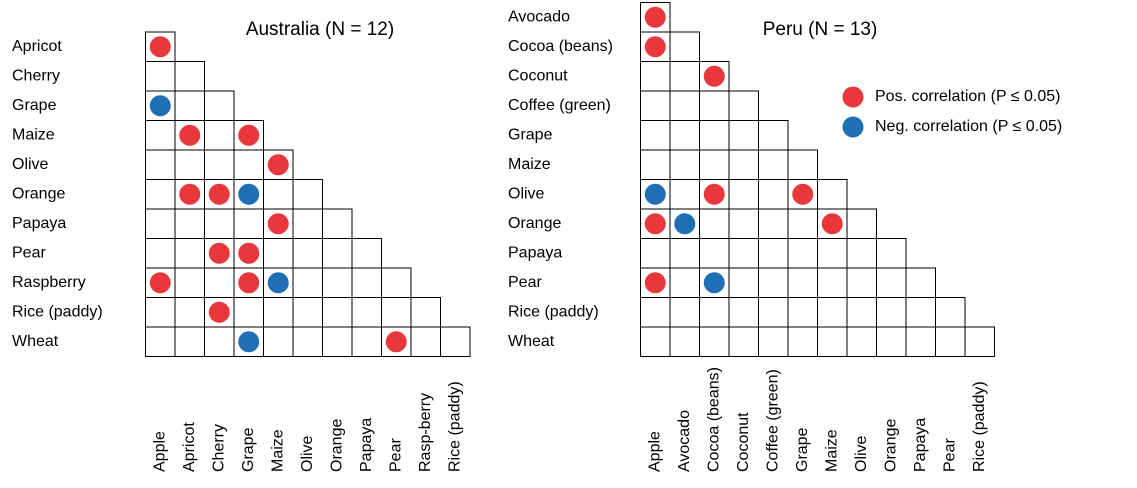  Describe the element at coordinates (529, 164) in the screenshot. I see `row-label: Maize` at that location.